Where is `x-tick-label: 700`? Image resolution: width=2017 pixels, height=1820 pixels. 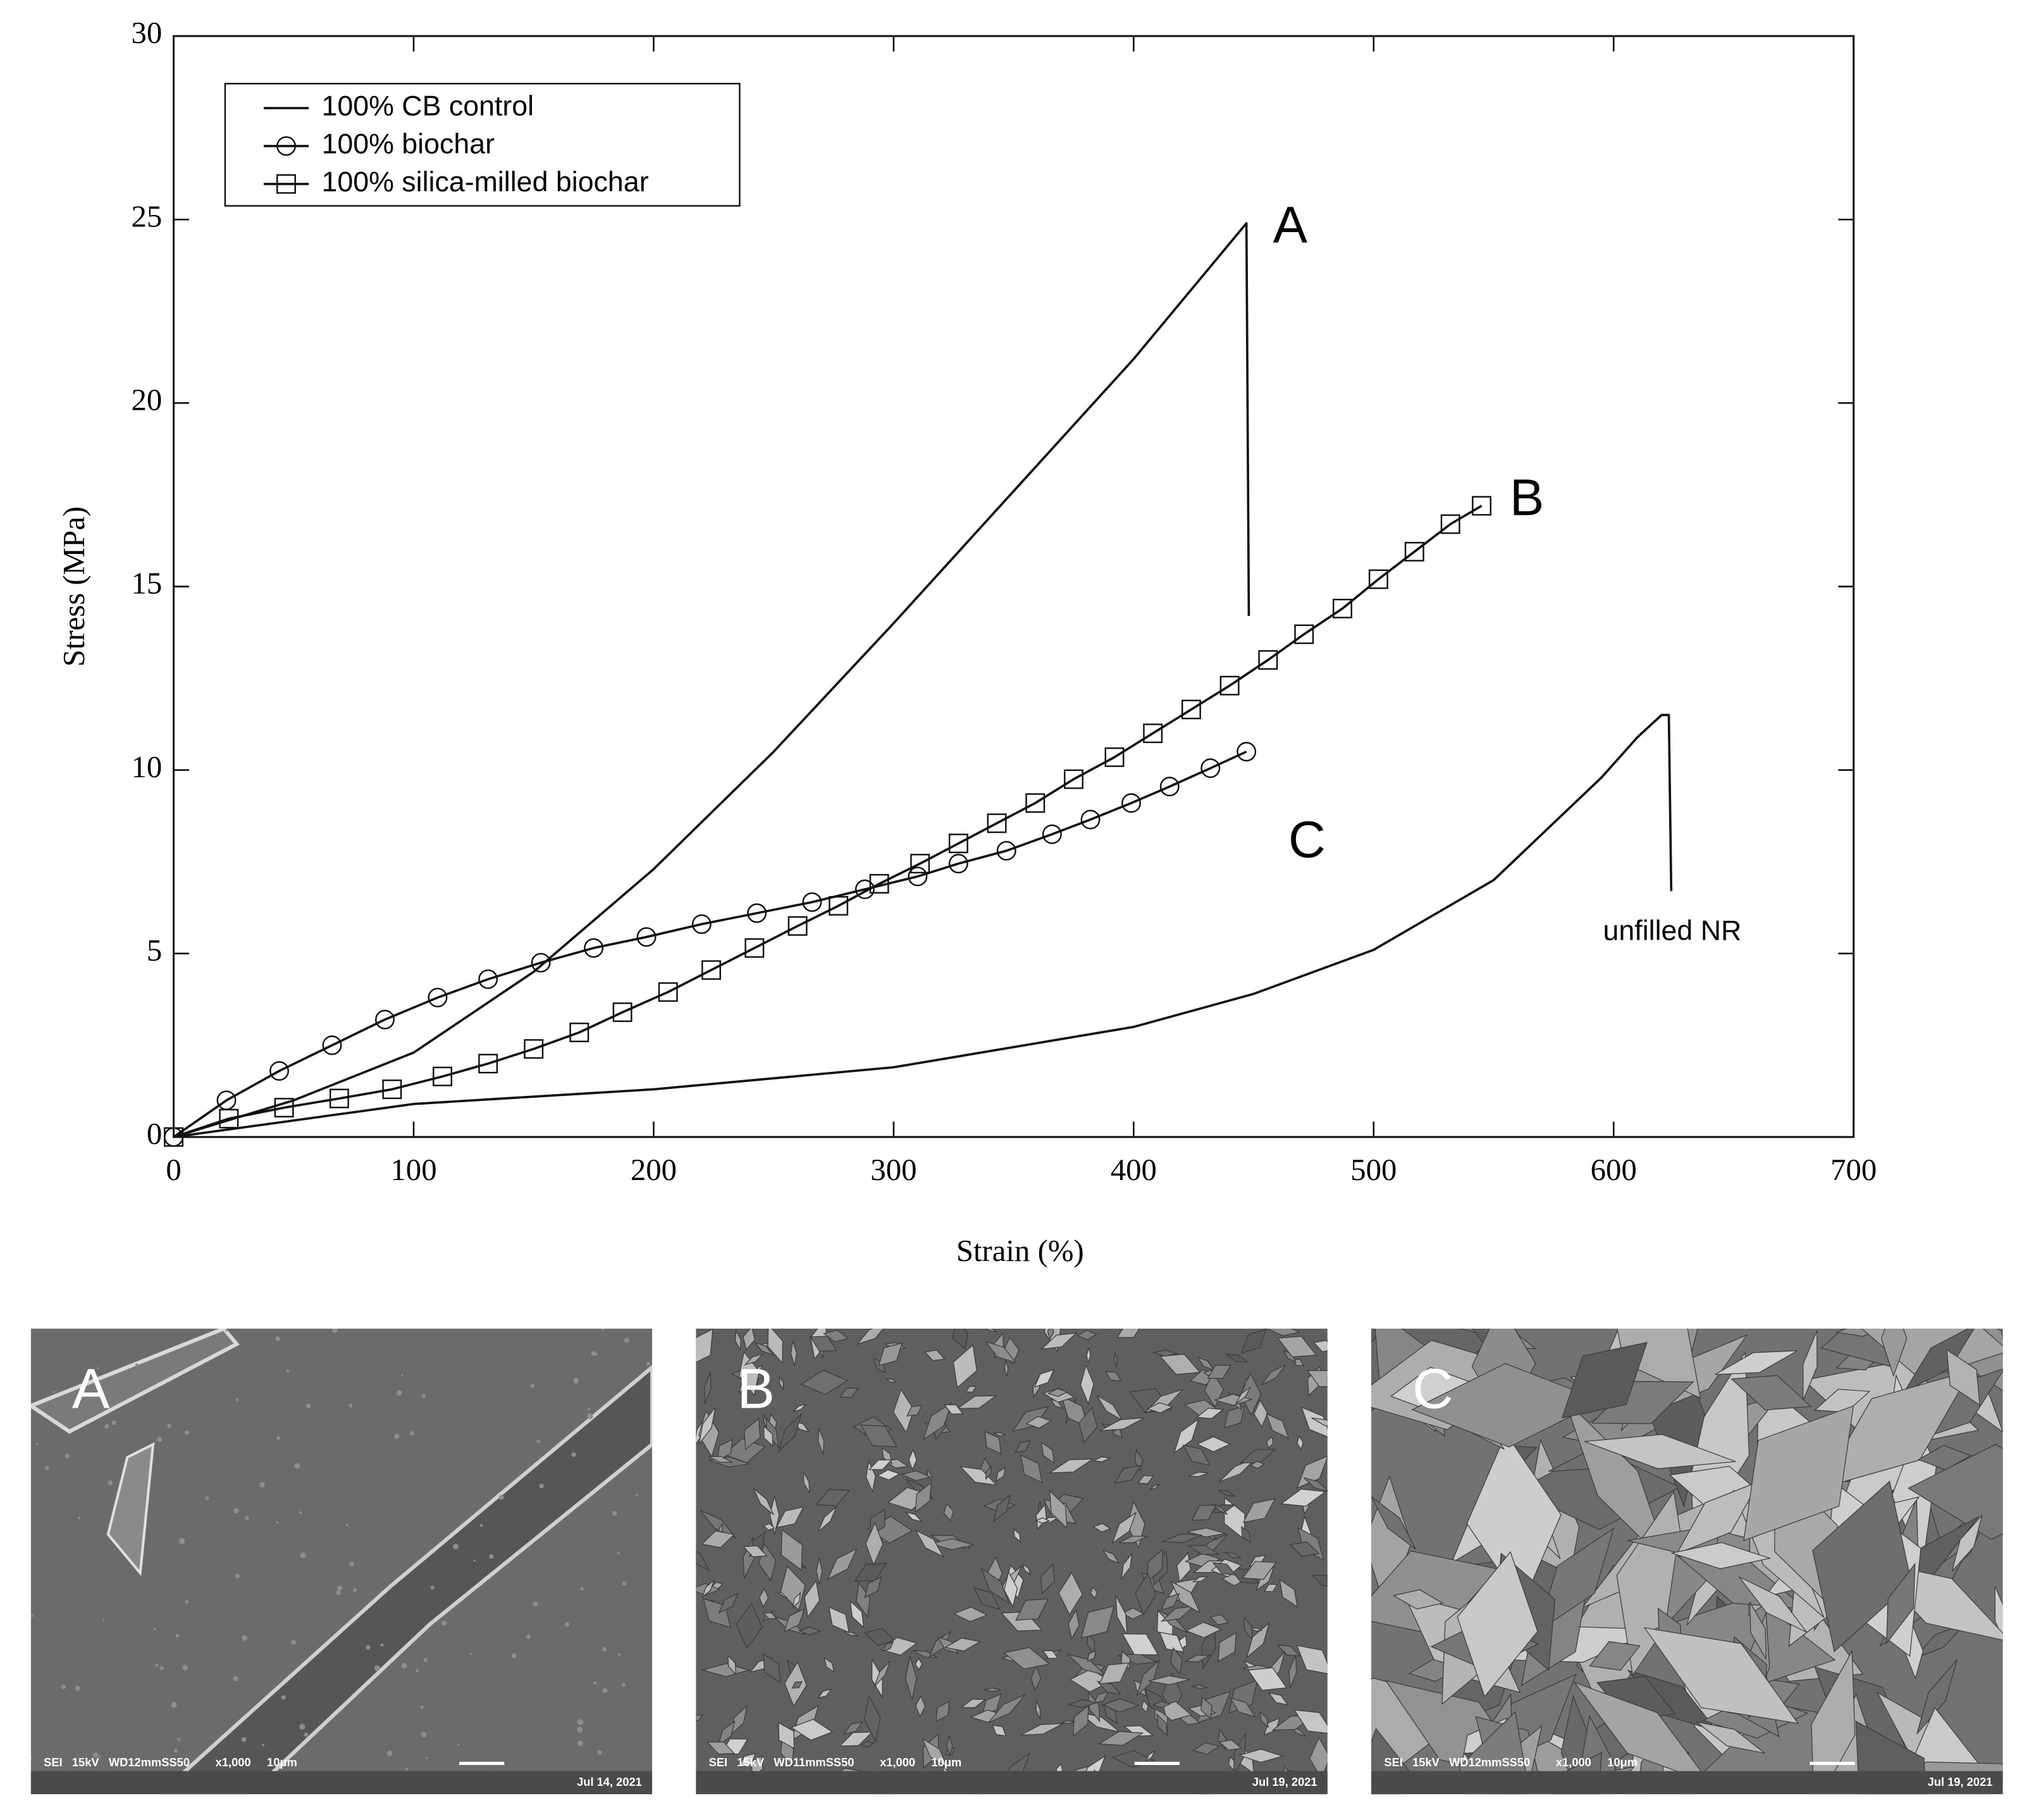
x-tick-label: 700 is located at coordinates (1853, 1170).